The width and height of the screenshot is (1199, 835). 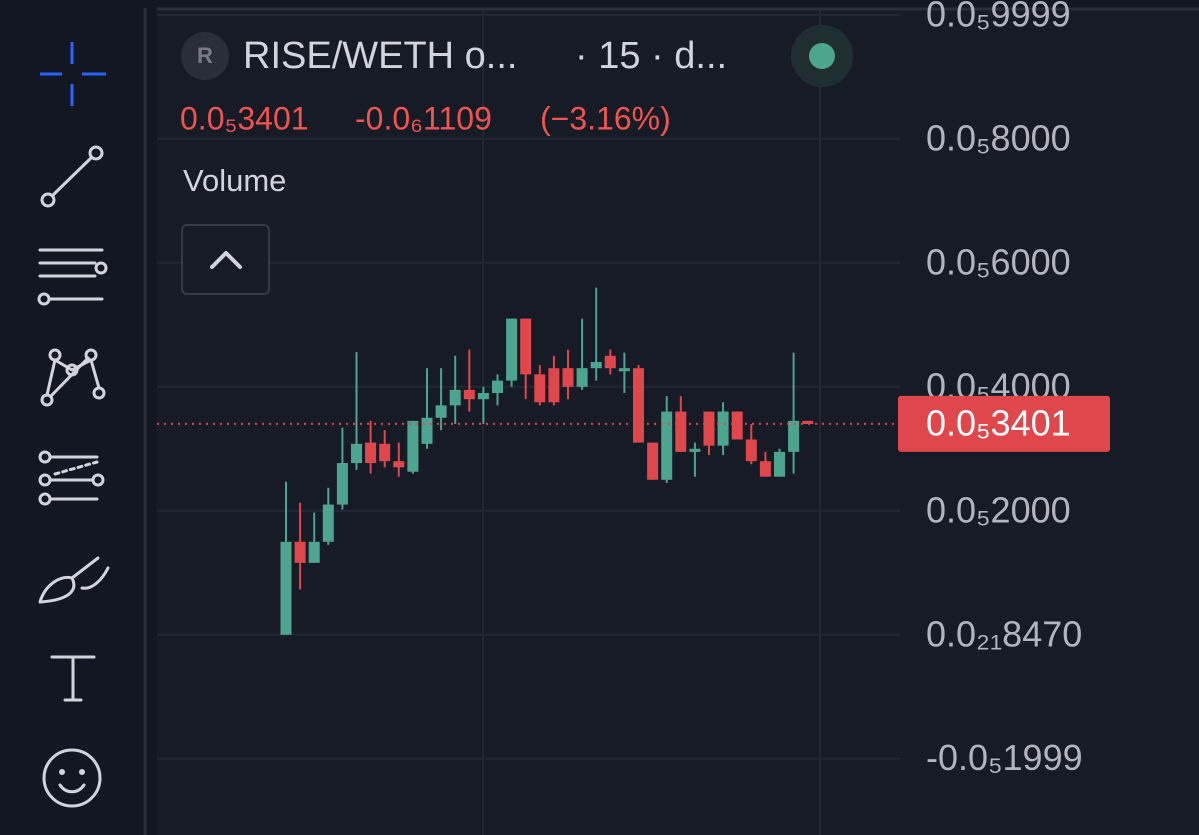 What do you see at coordinates (244, 118) in the screenshot?
I see `legend-price: 0.0₅3401` at bounding box center [244, 118].